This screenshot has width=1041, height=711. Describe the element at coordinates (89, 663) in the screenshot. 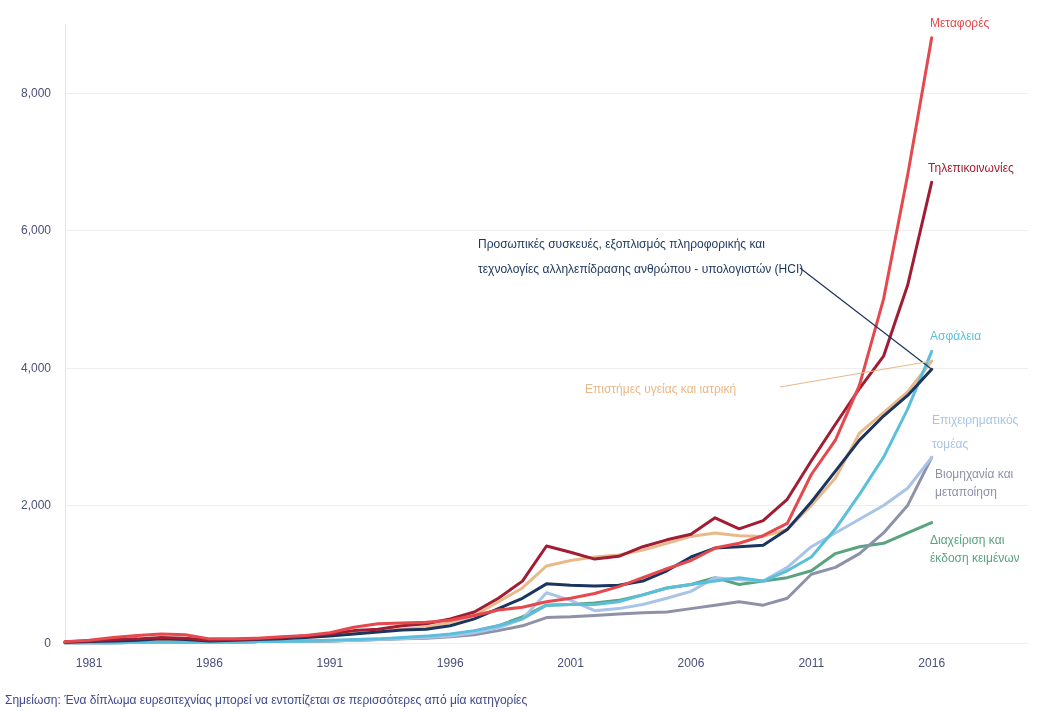

I see `x-tick-label: 1981` at that location.